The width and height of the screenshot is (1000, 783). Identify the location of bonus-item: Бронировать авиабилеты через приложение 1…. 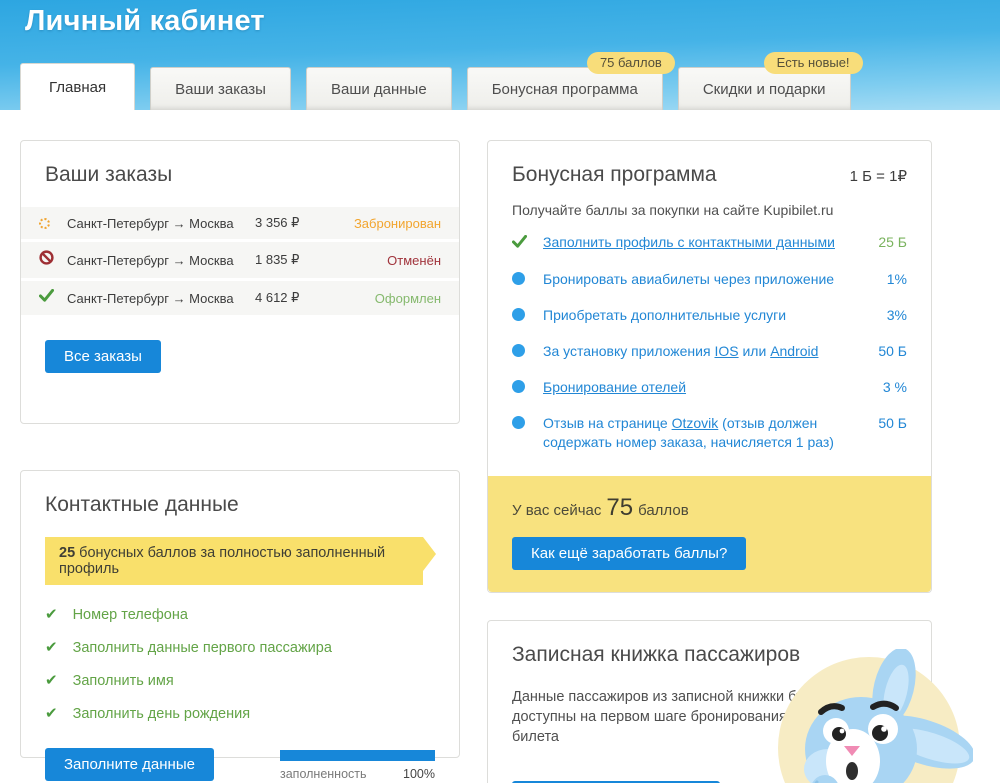
(709, 280).